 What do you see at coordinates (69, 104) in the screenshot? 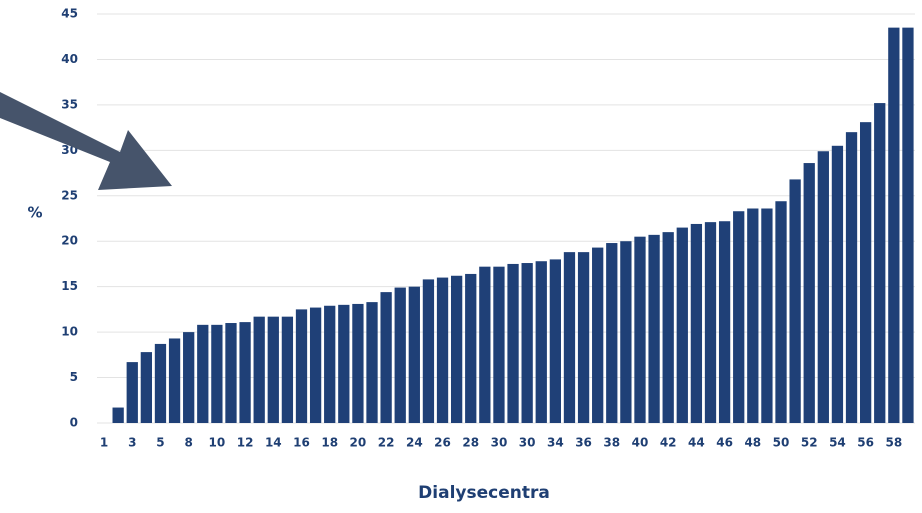
I see `y-tick-label: 35` at bounding box center [69, 104].